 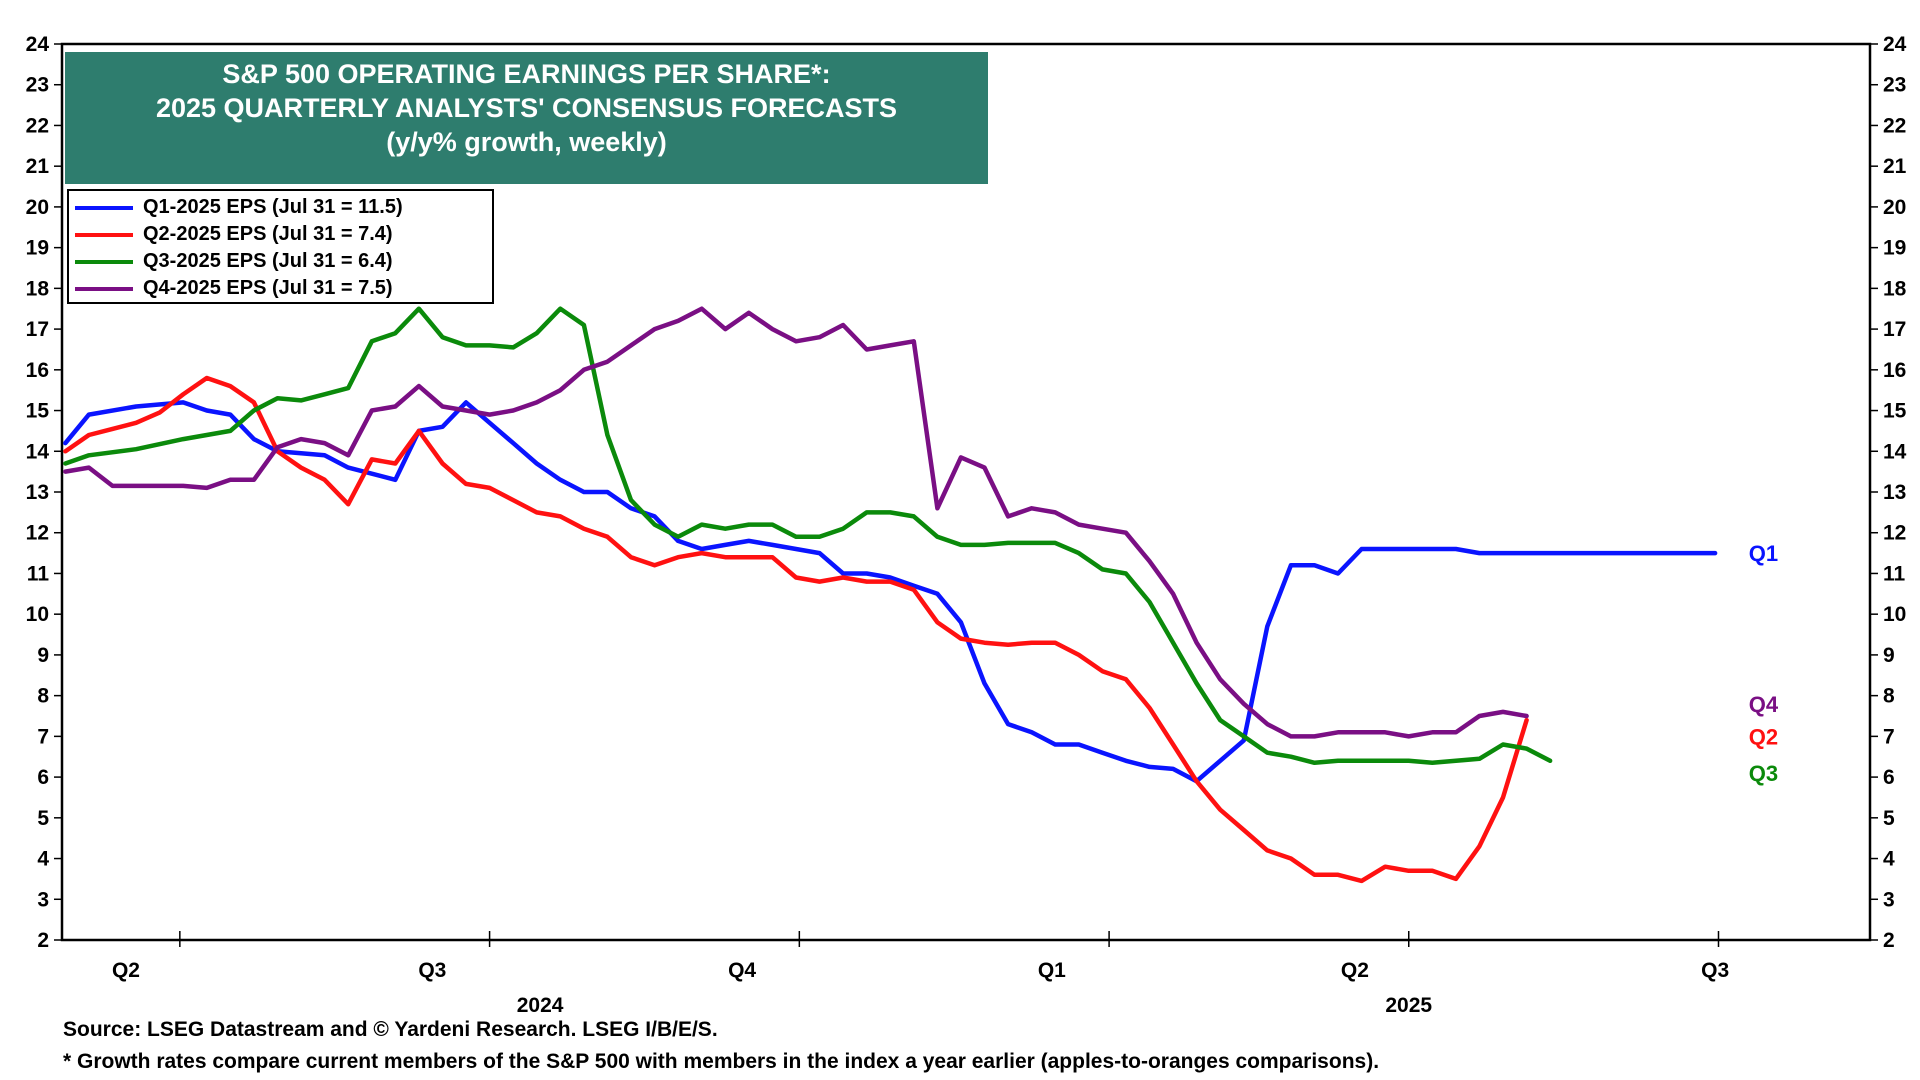 I want to click on y-tick-label-left: 17, so click(x=37, y=329).